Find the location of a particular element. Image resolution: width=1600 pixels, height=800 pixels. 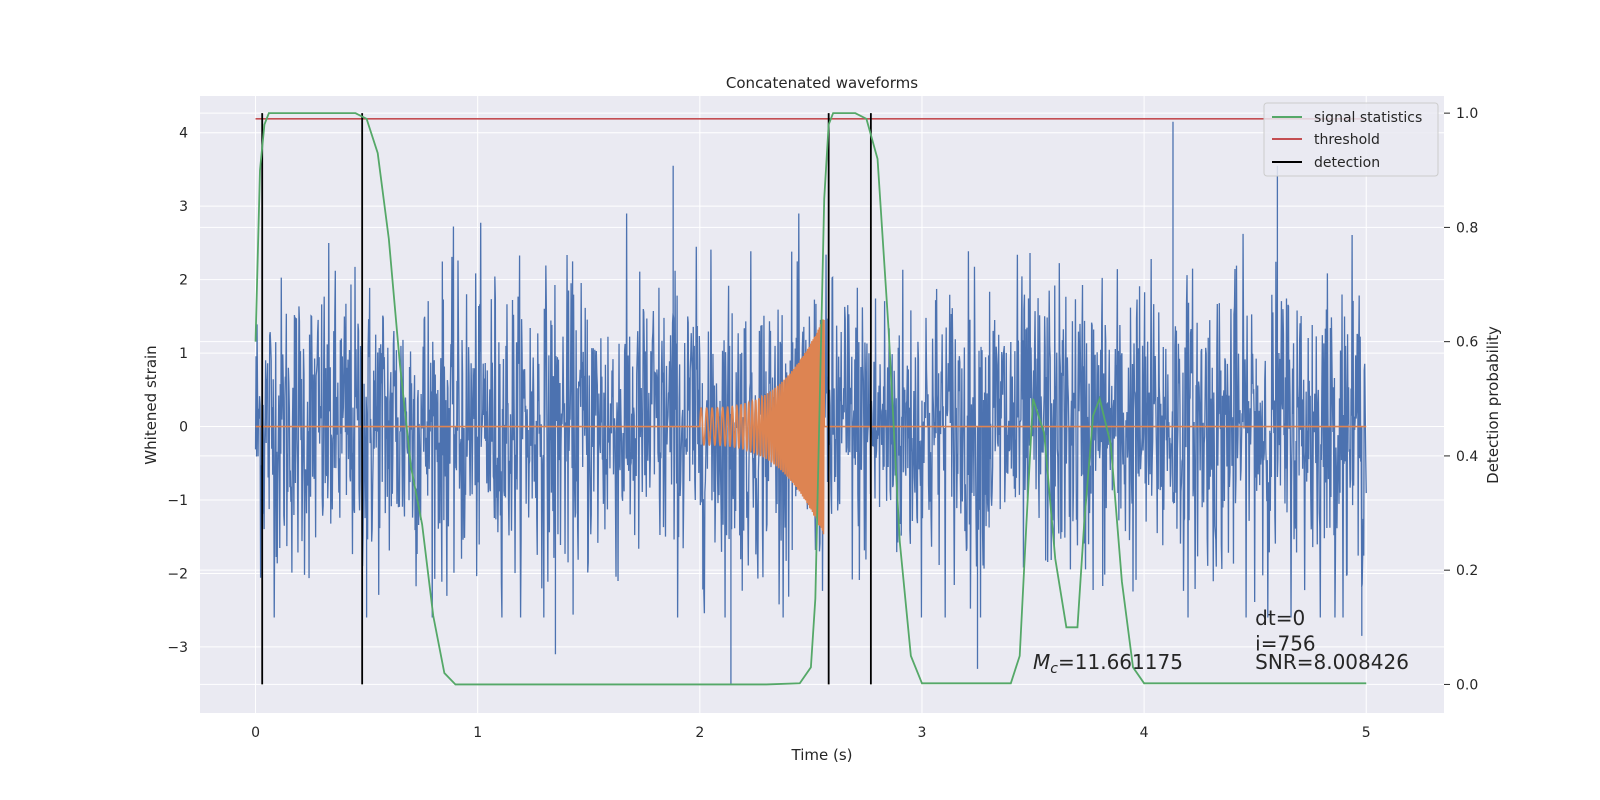

x-tick-label: 1 is located at coordinates (477, 733).